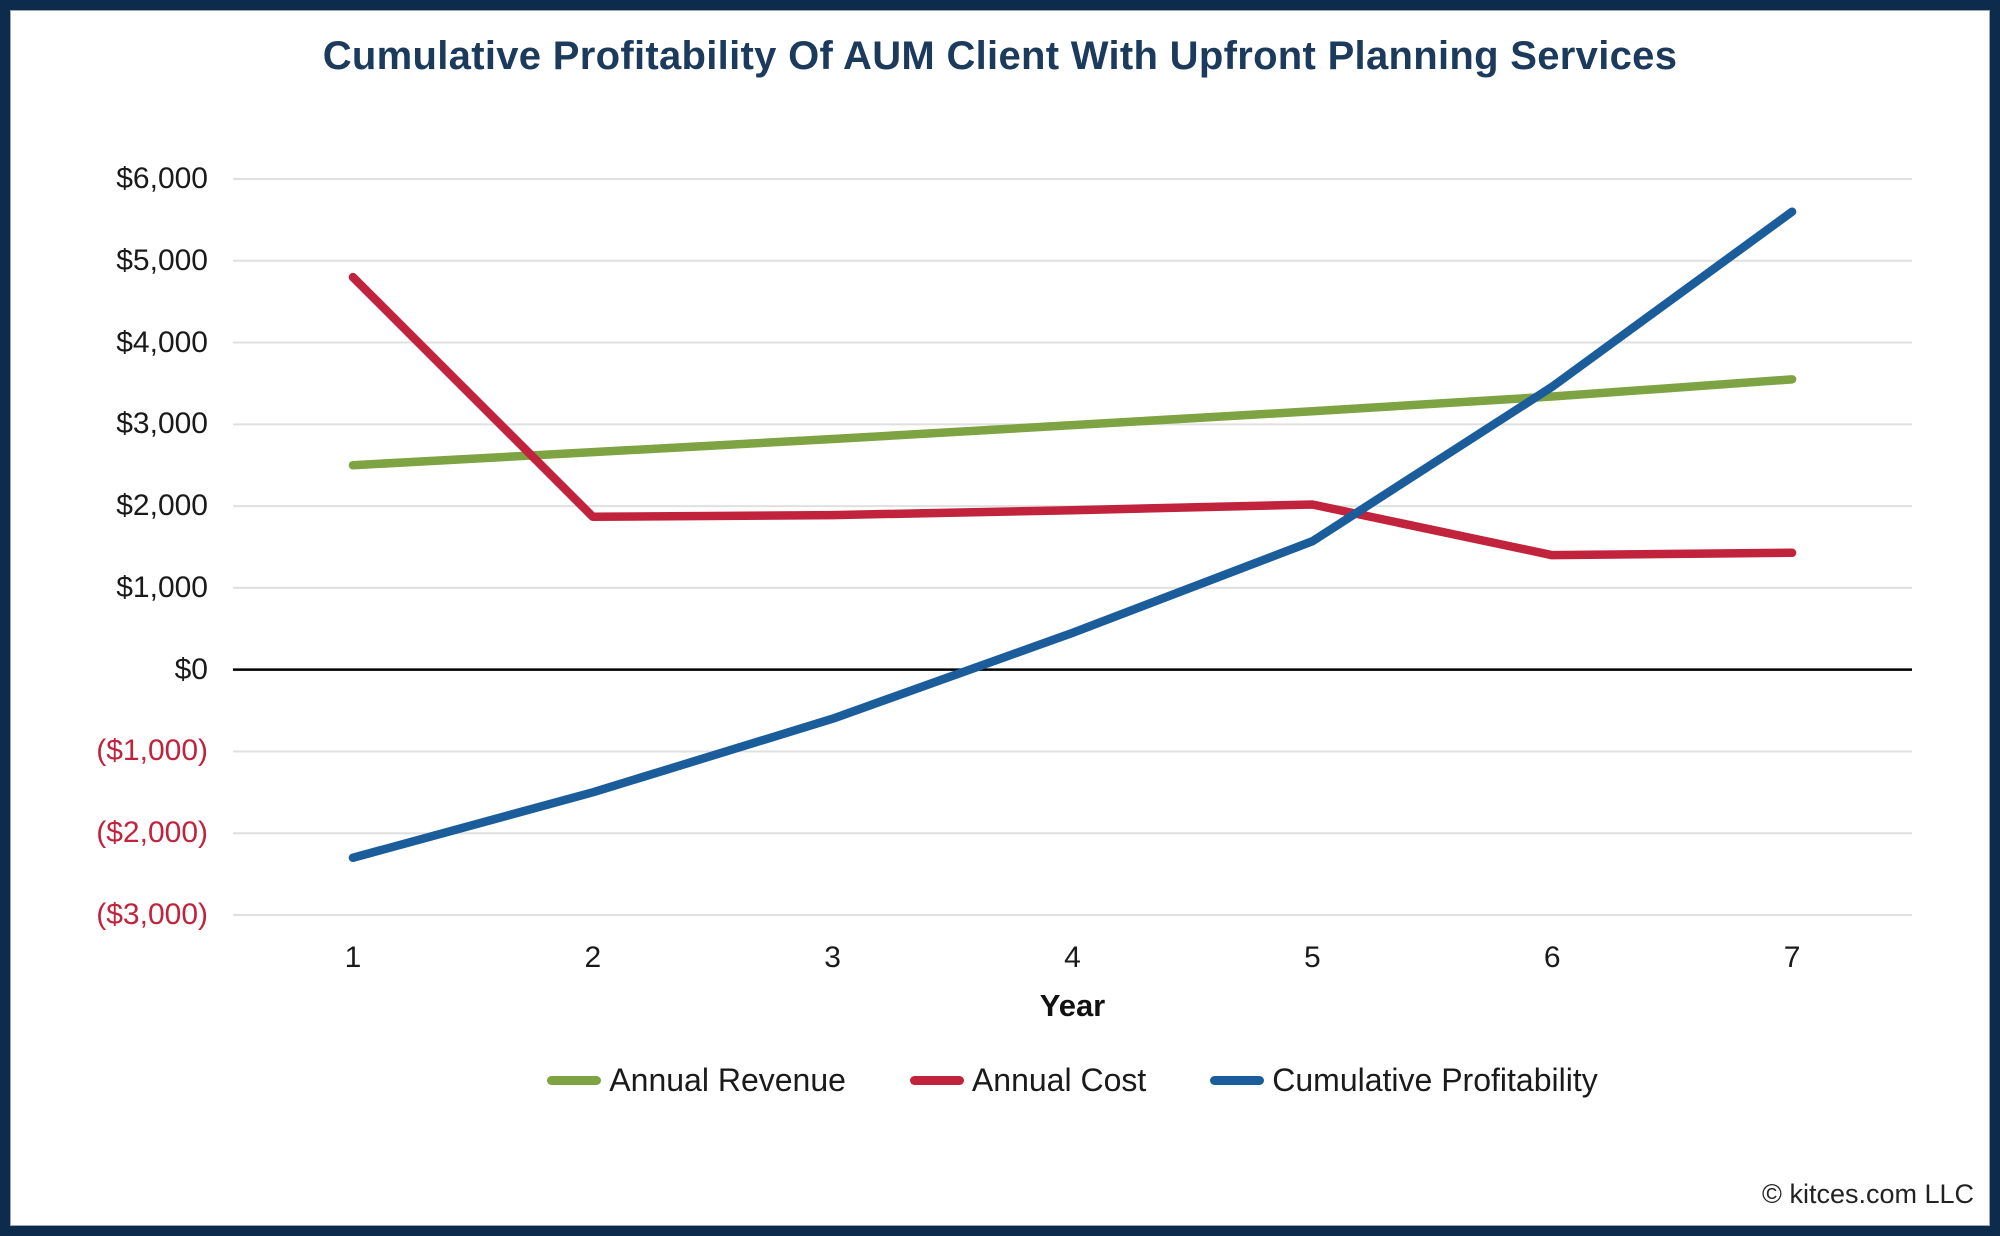  I want to click on legend-item-annual-revenue: Annual Revenue, so click(696, 1080).